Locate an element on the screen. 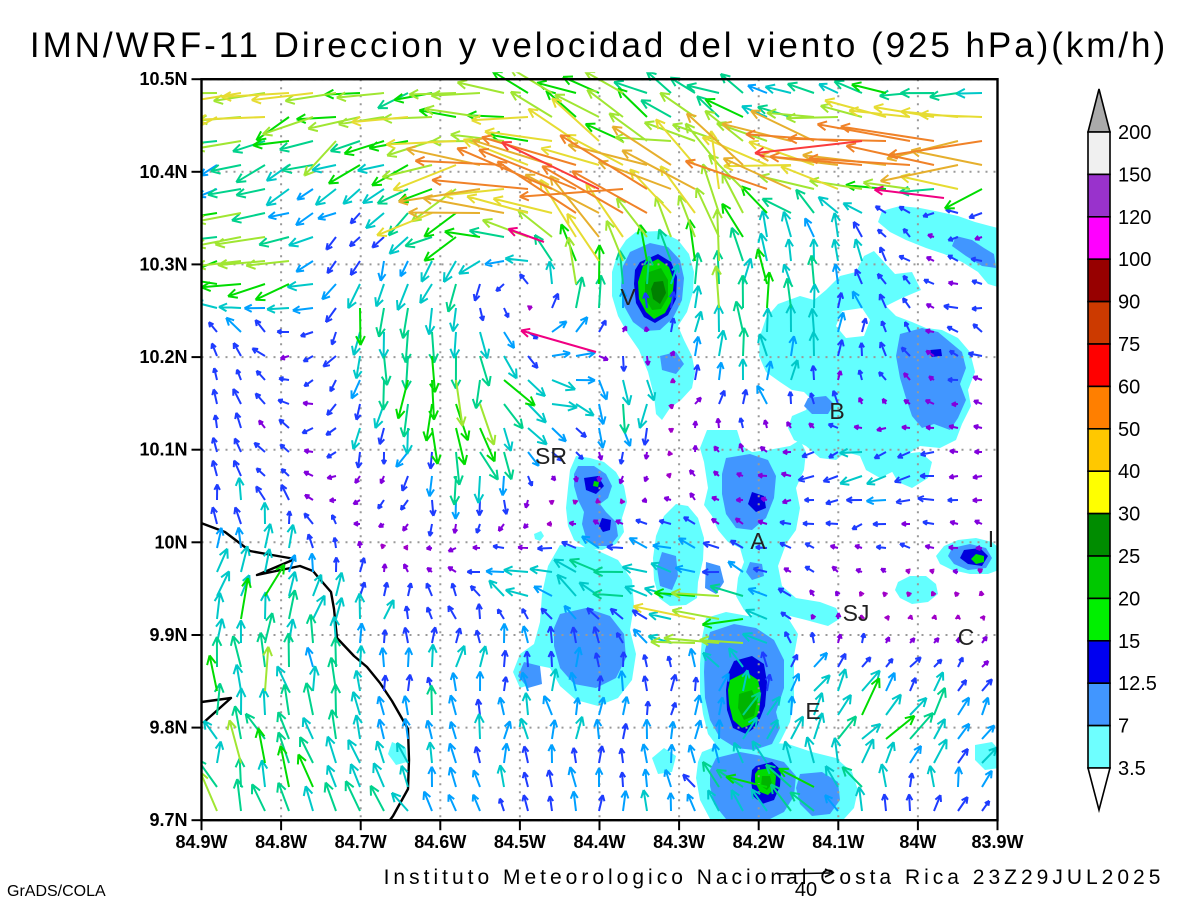 Image resolution: width=1200 pixels, height=900 pixels. svg-text: 9.7N is located at coordinates (168, 820).